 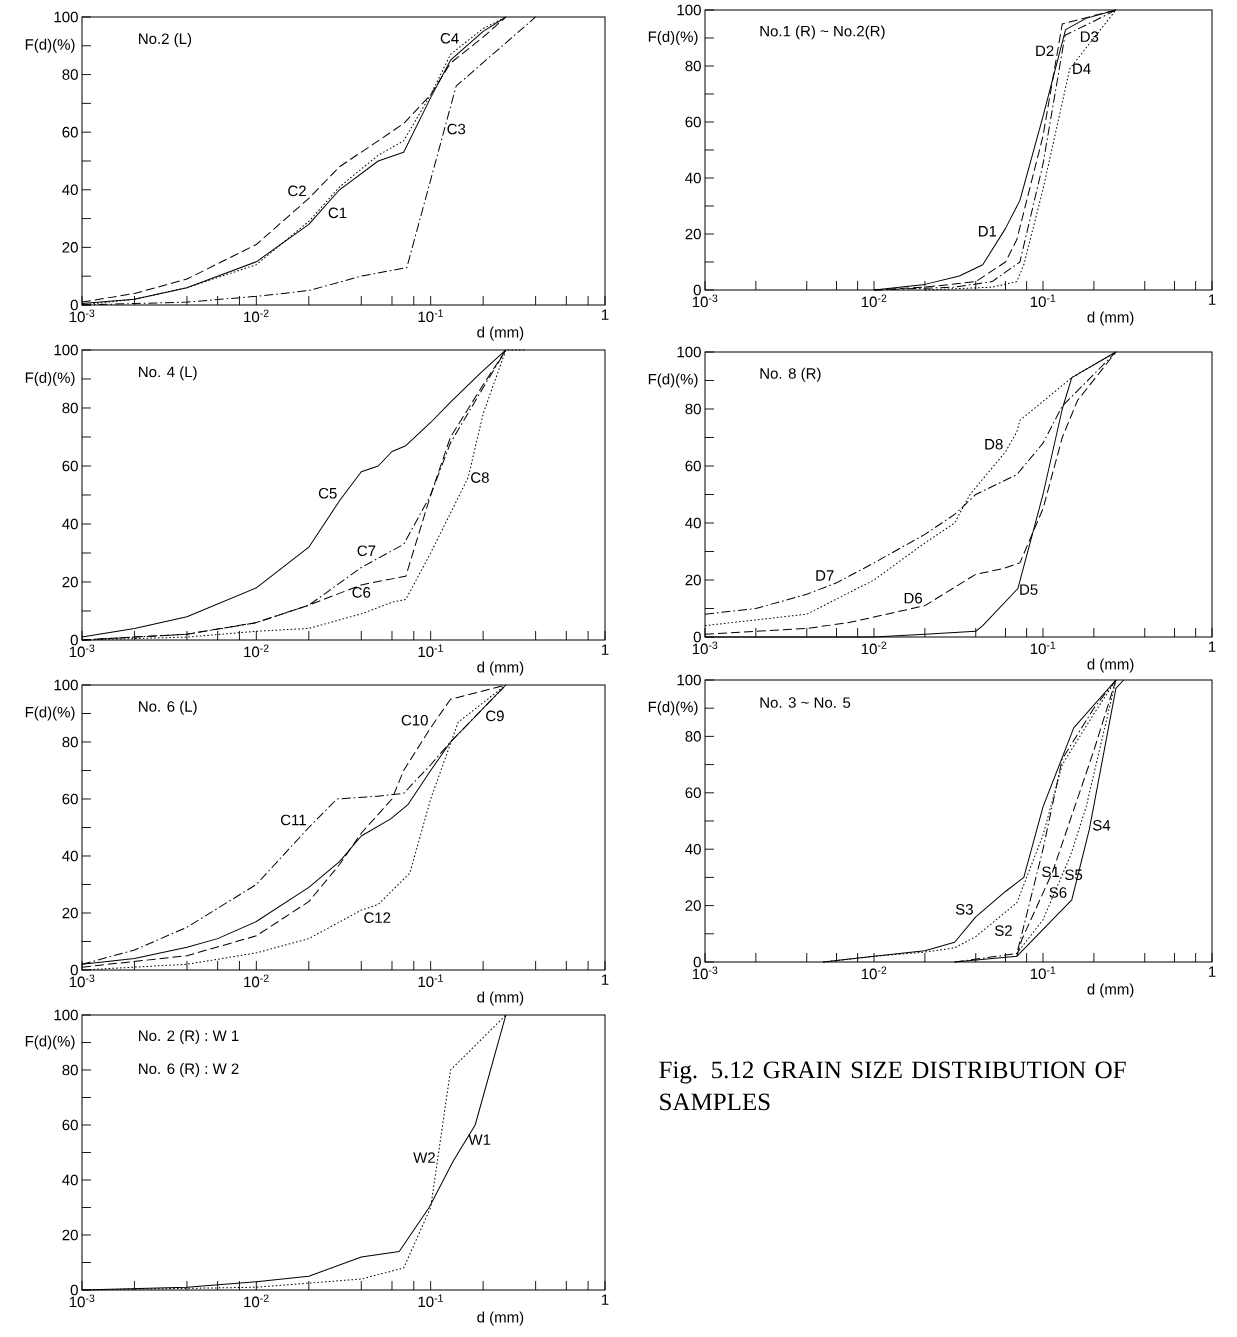 I want to click on text: No. 6 (L), so click(x=168, y=707).